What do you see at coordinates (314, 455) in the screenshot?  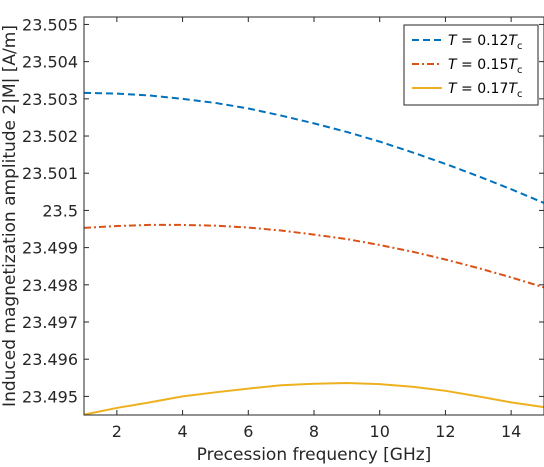 I see `x-axis-label: Precession frequency [GHz]` at bounding box center [314, 455].